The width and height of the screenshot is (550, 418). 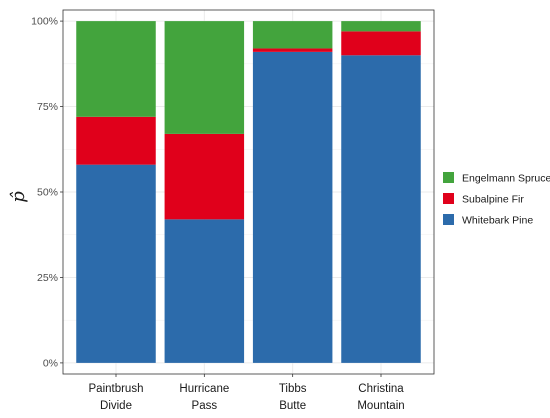 What do you see at coordinates (204, 397) in the screenshot?
I see `x-tick-label: Hurricane Pass` at bounding box center [204, 397].